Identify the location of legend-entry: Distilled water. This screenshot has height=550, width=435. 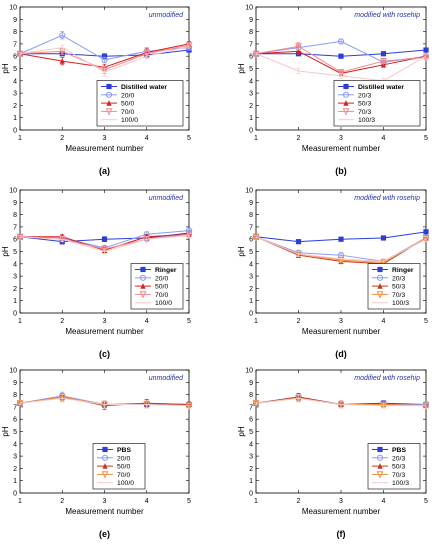
(144, 87).